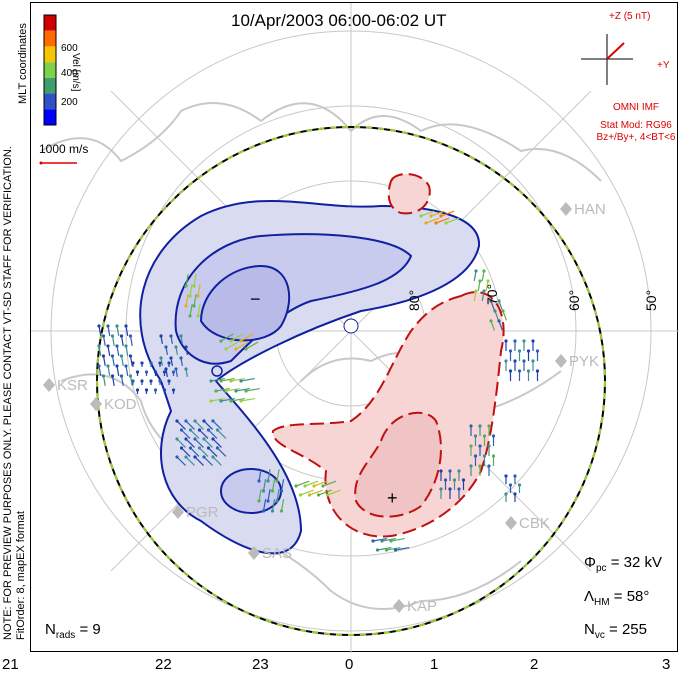  What do you see at coordinates (666, 664) in the screenshot?
I see `mlt-label-3: 3` at bounding box center [666, 664].